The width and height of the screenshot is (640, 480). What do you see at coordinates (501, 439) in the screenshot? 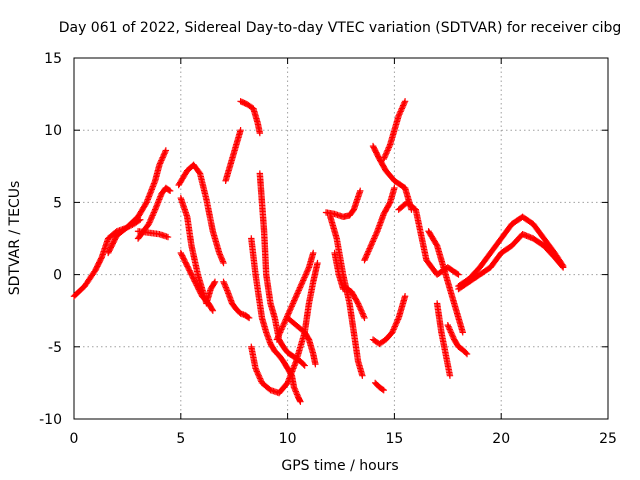
I see `x-tick-label: 20` at bounding box center [501, 439].